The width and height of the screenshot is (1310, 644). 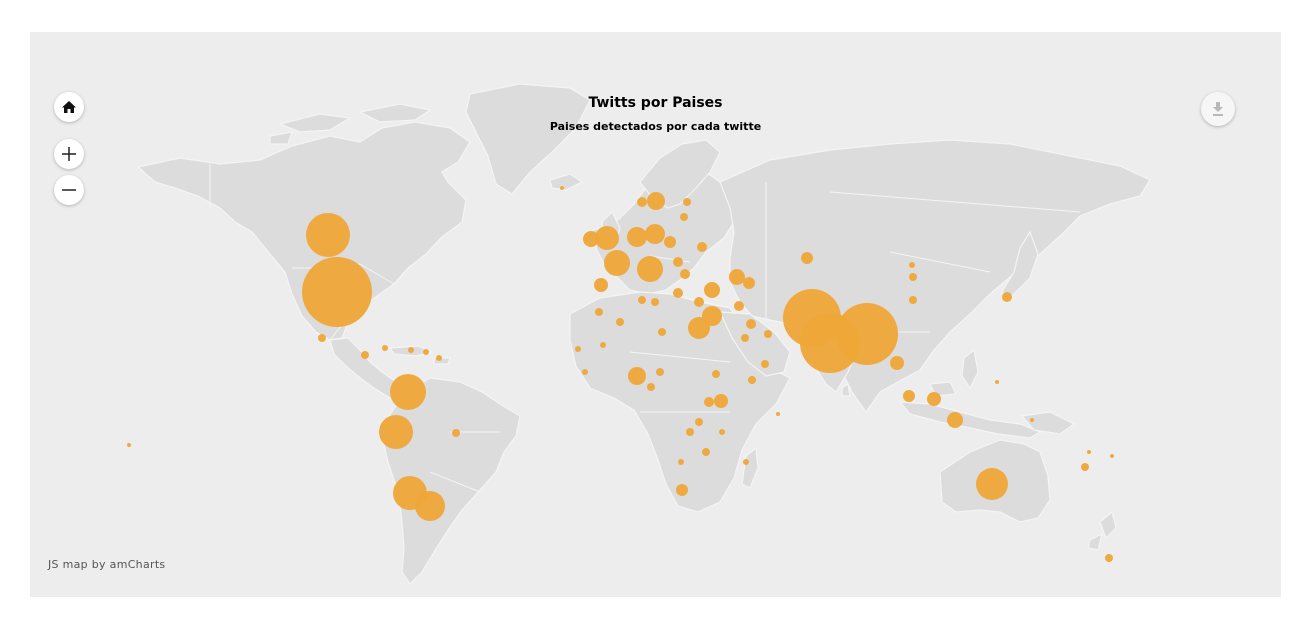 What do you see at coordinates (69, 107) in the screenshot?
I see `home-button` at bounding box center [69, 107].